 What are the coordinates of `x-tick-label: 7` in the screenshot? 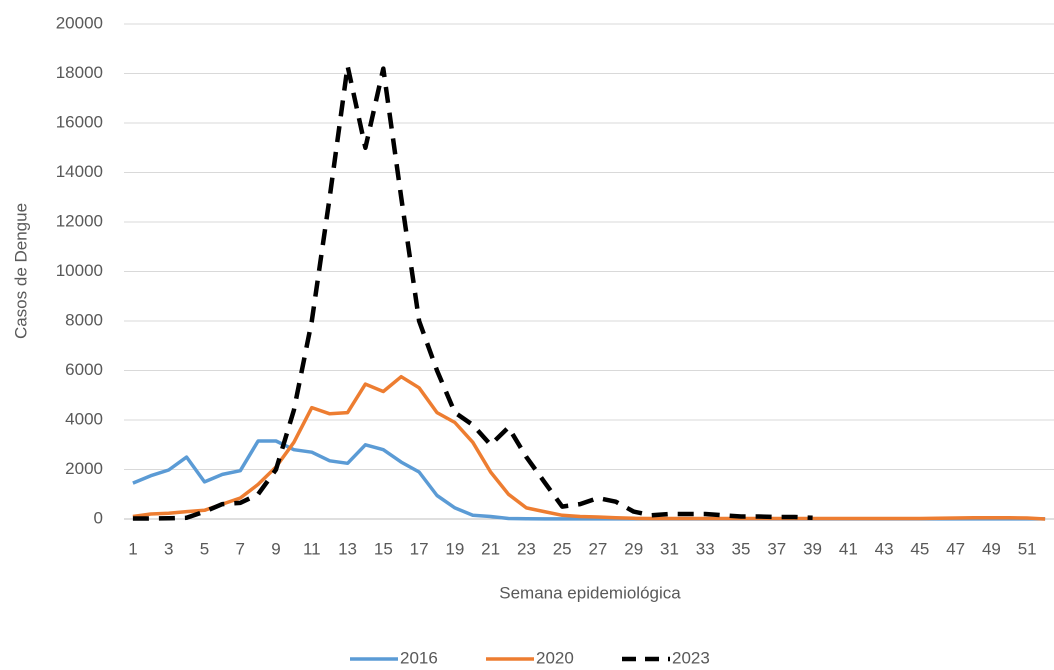 It's located at (240, 548).